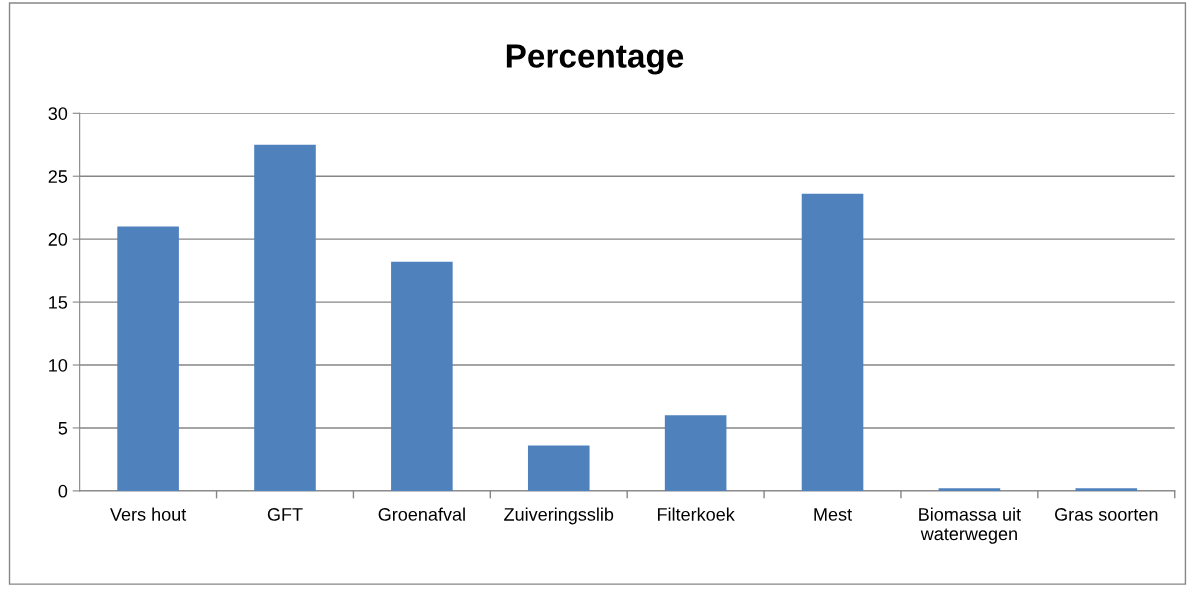  What do you see at coordinates (58, 113) in the screenshot?
I see `y-tick-label: 30` at bounding box center [58, 113].